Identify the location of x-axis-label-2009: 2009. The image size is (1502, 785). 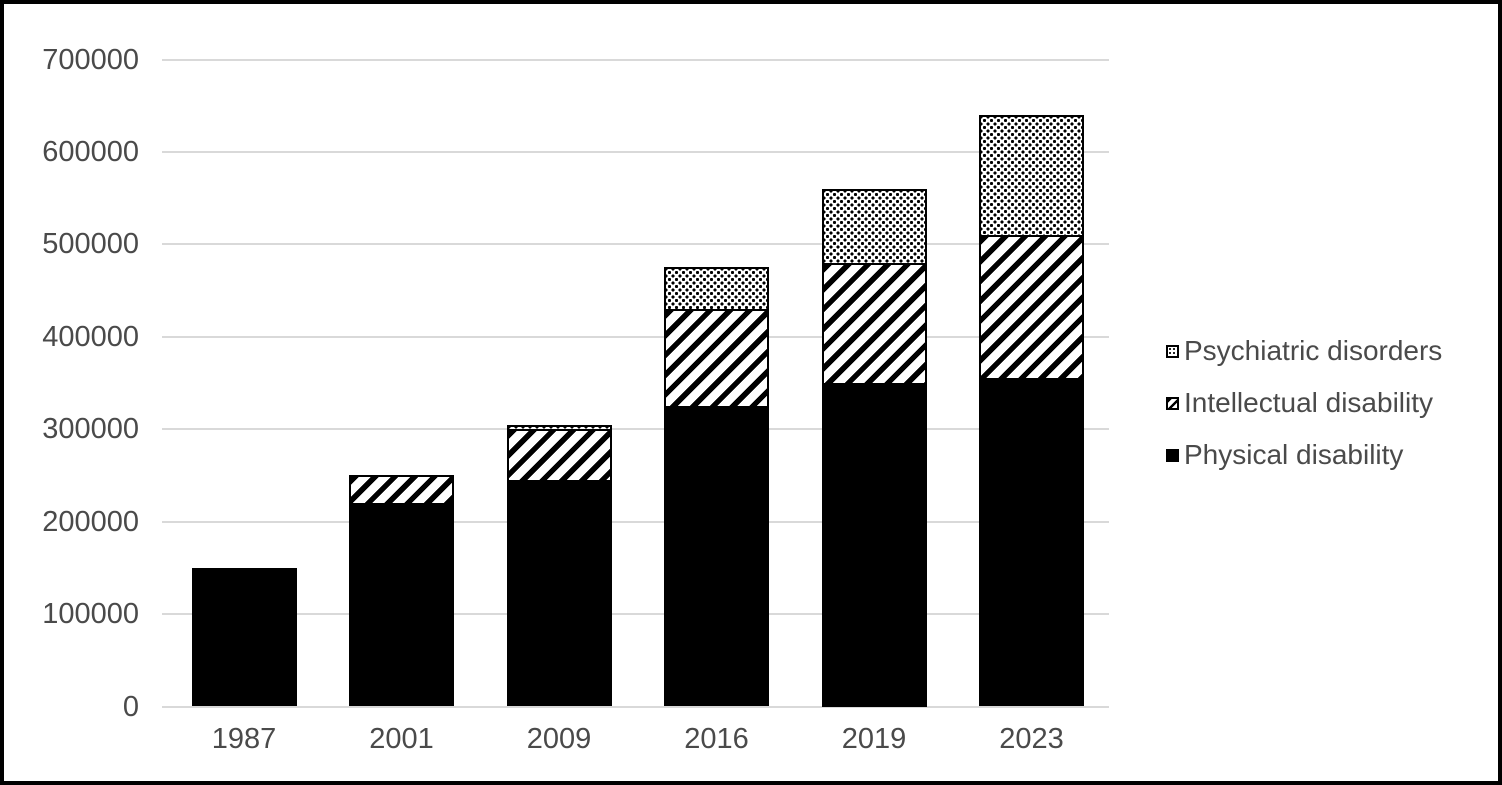
(559, 739).